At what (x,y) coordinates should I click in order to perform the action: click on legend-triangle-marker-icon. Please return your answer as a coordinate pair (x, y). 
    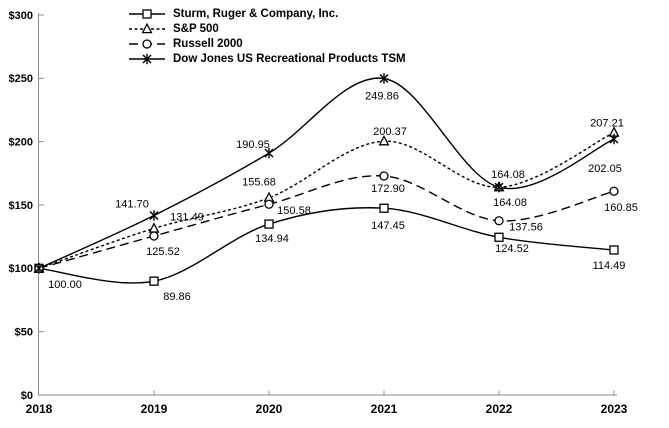
    Looking at the image, I should click on (147, 27).